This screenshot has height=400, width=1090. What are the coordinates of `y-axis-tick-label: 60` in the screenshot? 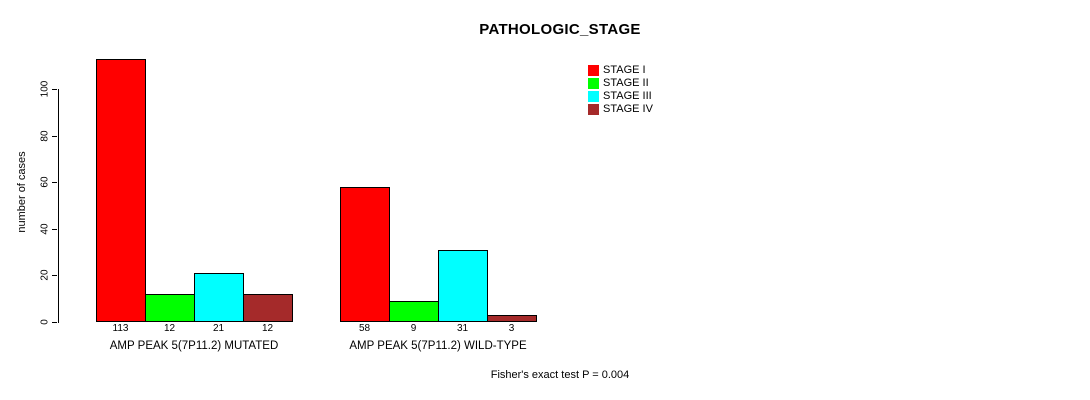 It's located at (45, 182).